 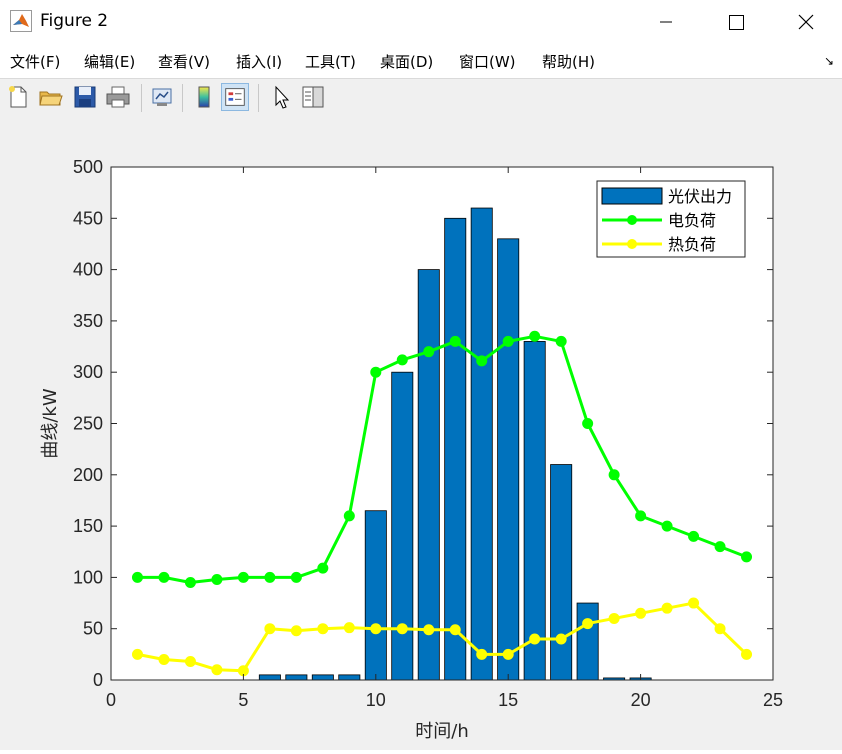 What do you see at coordinates (270, 577) in the screenshot?
I see `point-电负荷-6` at bounding box center [270, 577].